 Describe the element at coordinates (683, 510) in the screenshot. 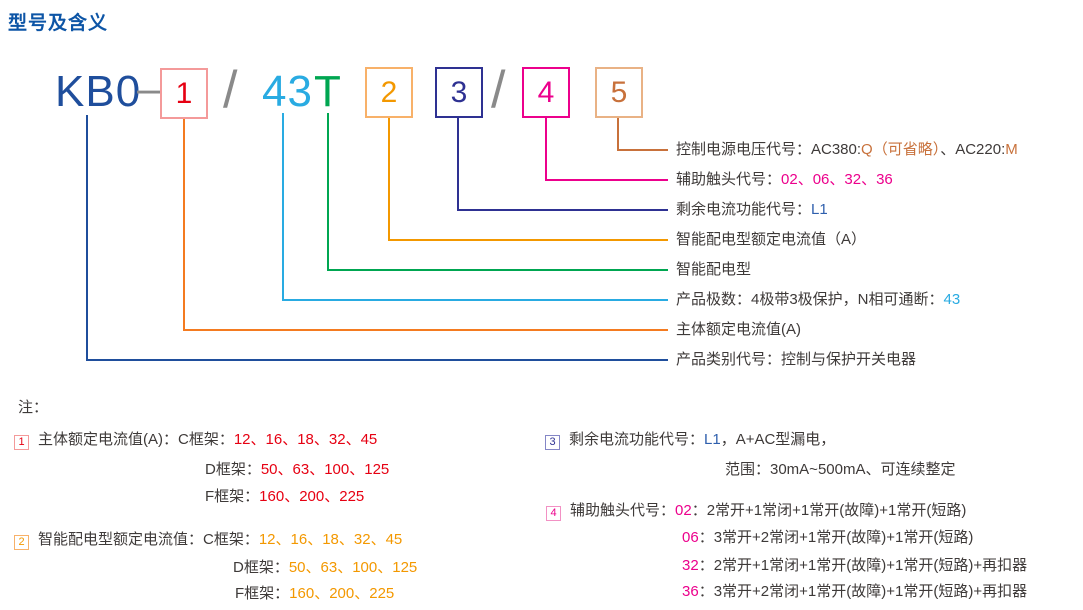

I see `note-4-code-02: 02` at that location.